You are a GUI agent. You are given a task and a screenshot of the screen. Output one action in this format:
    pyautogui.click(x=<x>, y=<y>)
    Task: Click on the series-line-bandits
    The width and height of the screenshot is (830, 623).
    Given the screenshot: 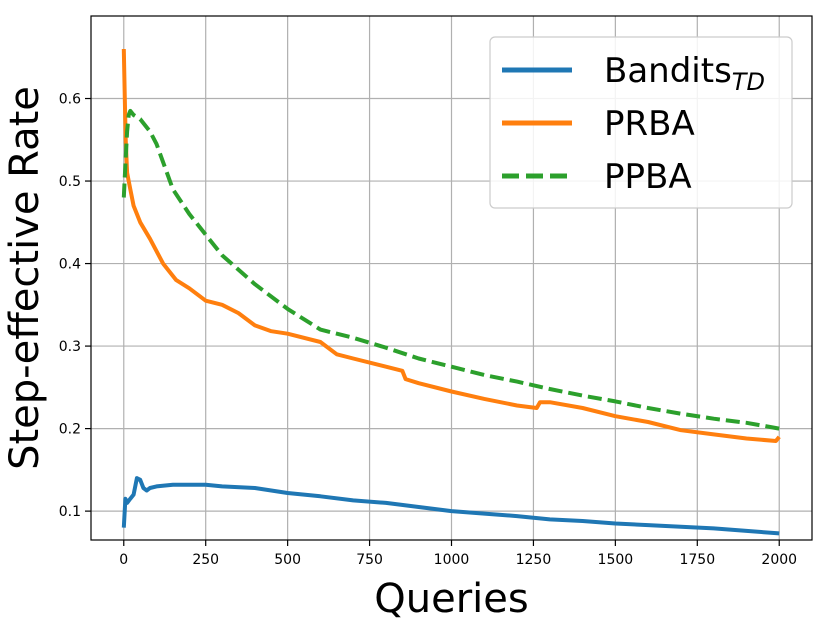 What is the action you would take?
    pyautogui.click(x=450, y=506)
    